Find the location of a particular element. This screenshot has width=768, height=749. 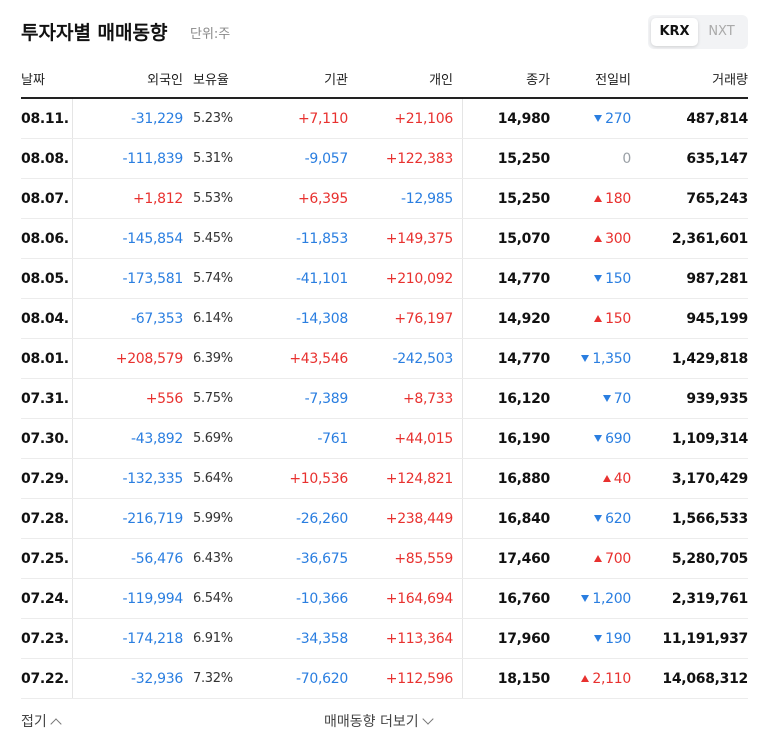

cell: 11,191,937 is located at coordinates (705, 639).